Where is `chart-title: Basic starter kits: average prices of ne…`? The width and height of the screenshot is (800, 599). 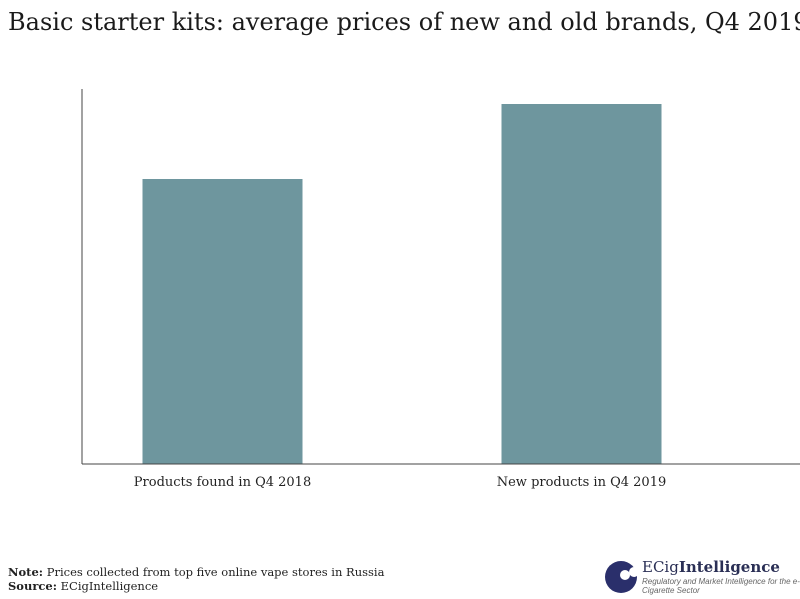 chart-title: Basic starter kits: average prices of ne… is located at coordinates (404, 22).